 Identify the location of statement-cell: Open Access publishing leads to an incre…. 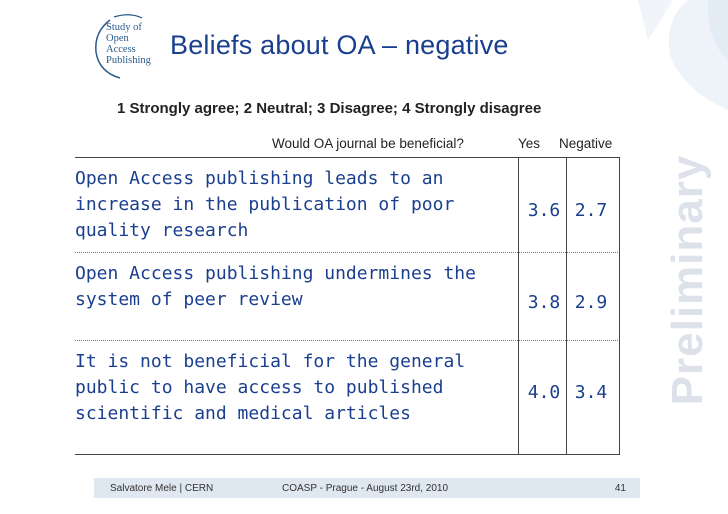
(265, 204).